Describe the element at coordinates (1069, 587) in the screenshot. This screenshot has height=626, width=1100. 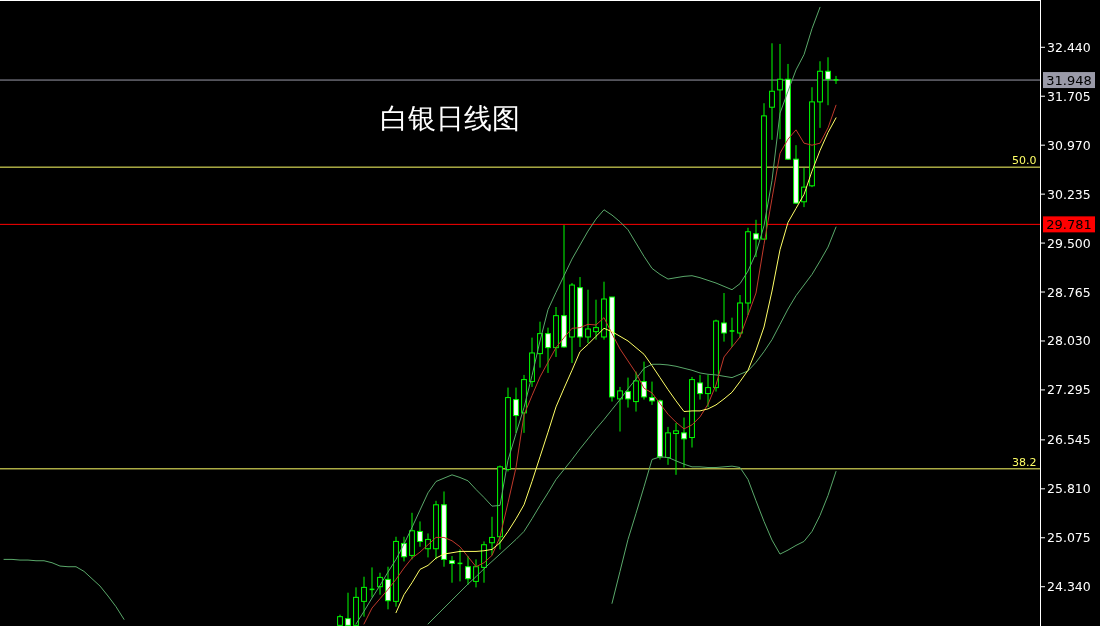
I see `y-tick-label: 24.340` at that location.